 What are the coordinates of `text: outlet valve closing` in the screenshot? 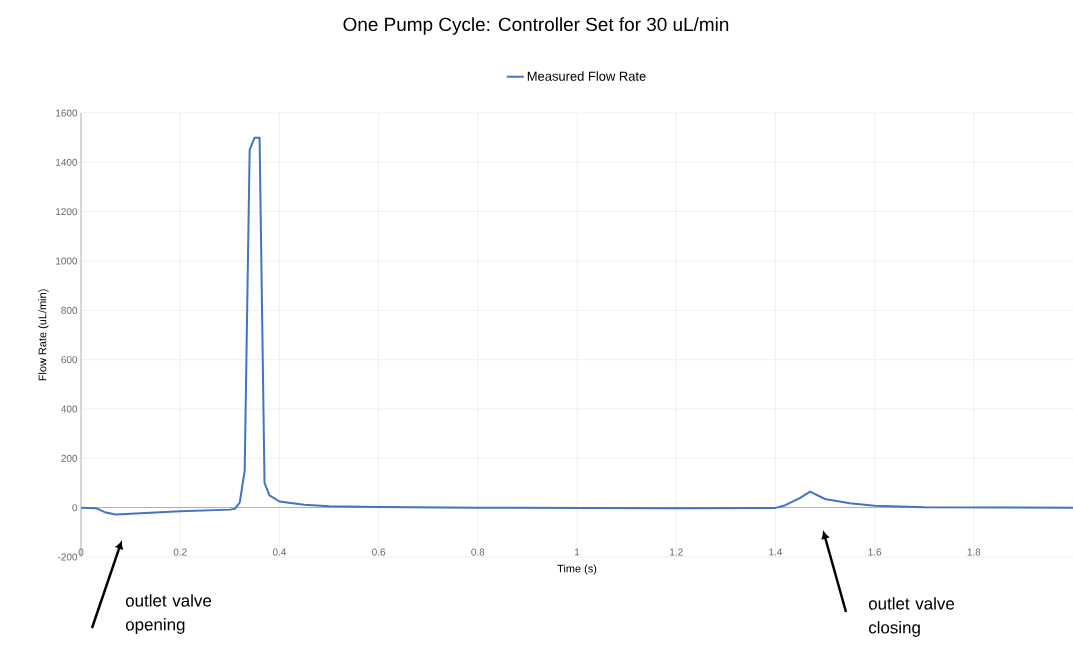 It's located at (911, 617).